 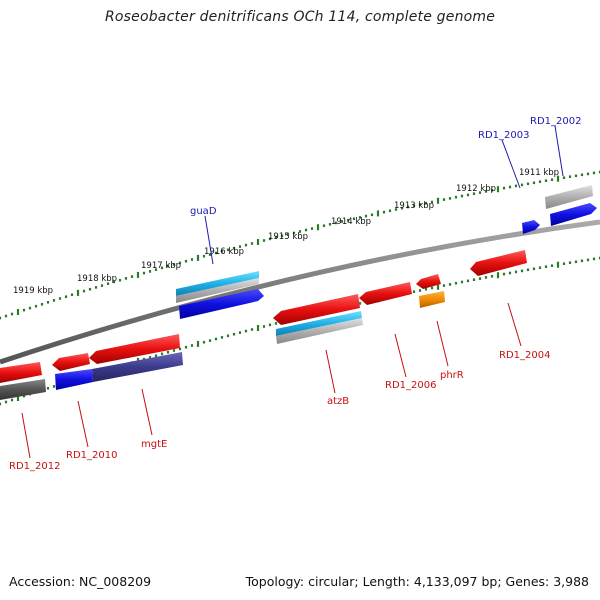 What do you see at coordinates (414, 206) in the screenshot?
I see `ruler-label: 1913 kbp` at bounding box center [414, 206].